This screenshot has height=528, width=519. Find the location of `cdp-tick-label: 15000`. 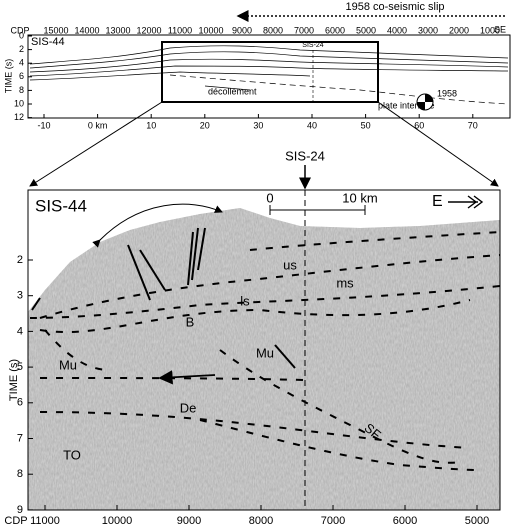

cdp-tick-label: 15000 is located at coordinates (55, 30).